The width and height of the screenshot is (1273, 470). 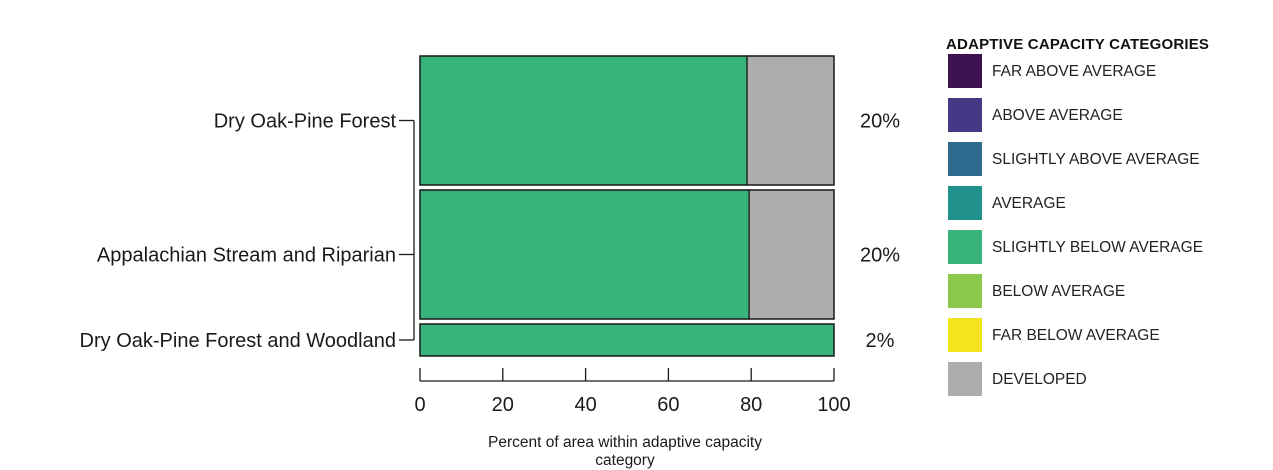 I want to click on legend-label: SLIGHTLY BELOW AVERAGE, so click(x=1098, y=247).